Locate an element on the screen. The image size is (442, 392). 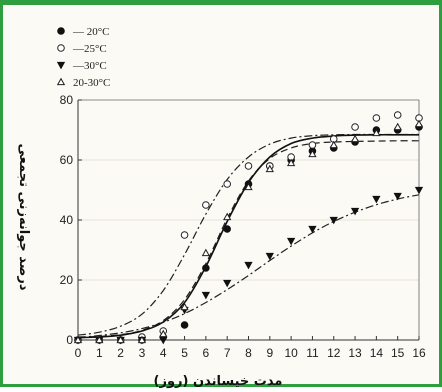
x-tick-label: 7 is located at coordinates (227, 353).